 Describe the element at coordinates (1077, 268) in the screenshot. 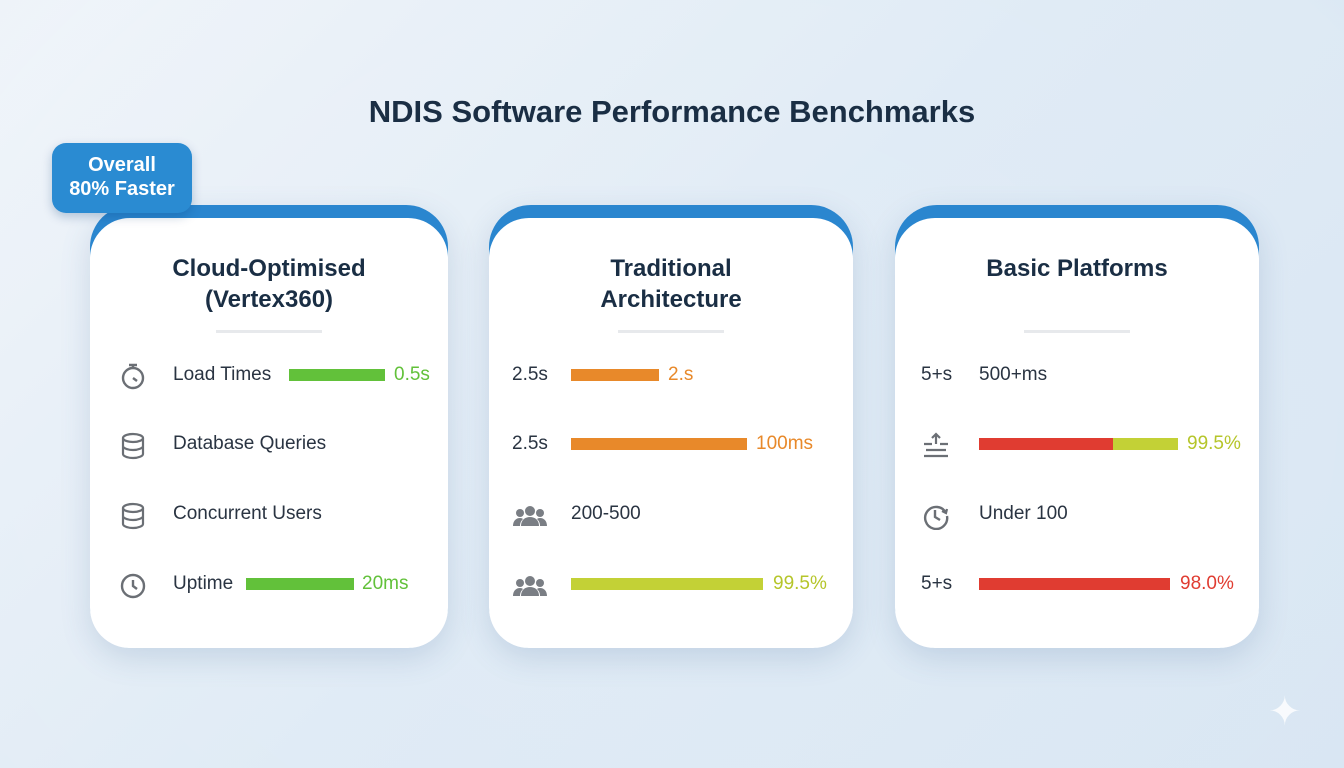

I see `card-title: Basic Platforms` at that location.